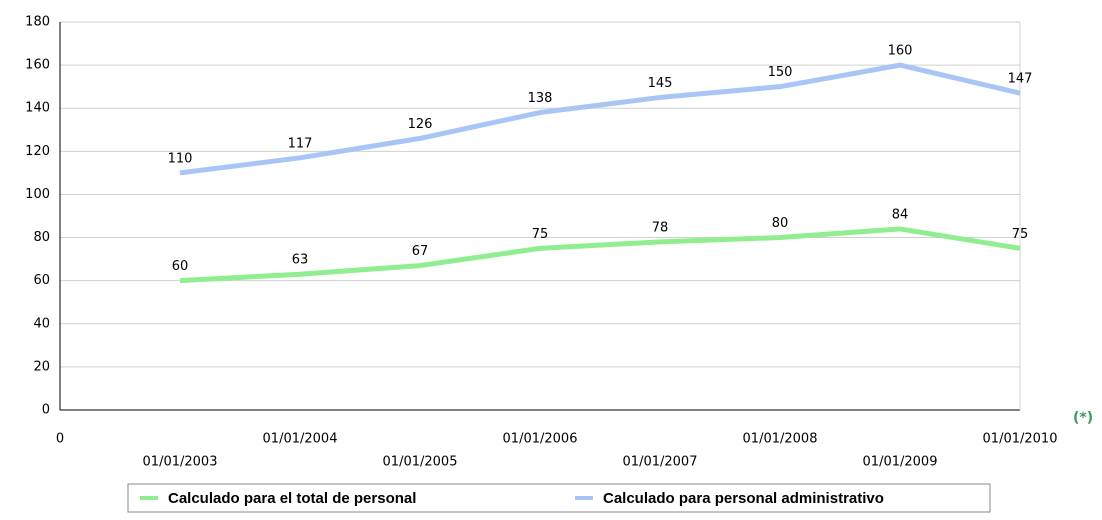 This screenshot has height=520, width=1102. Describe the element at coordinates (420, 462) in the screenshot. I see `x-tick-label: 01/01/2005` at that location.